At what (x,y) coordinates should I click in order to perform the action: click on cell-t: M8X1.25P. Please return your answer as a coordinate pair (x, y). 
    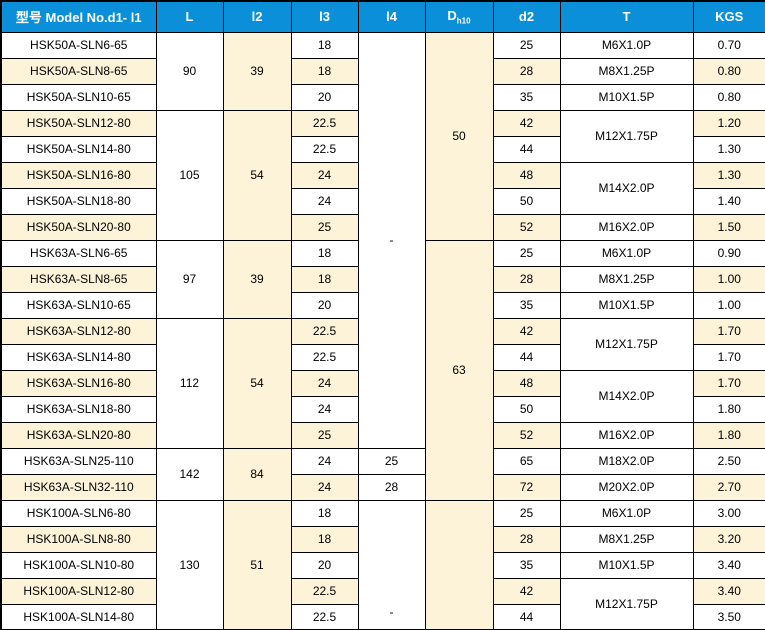
    Looking at the image, I should click on (626, 539).